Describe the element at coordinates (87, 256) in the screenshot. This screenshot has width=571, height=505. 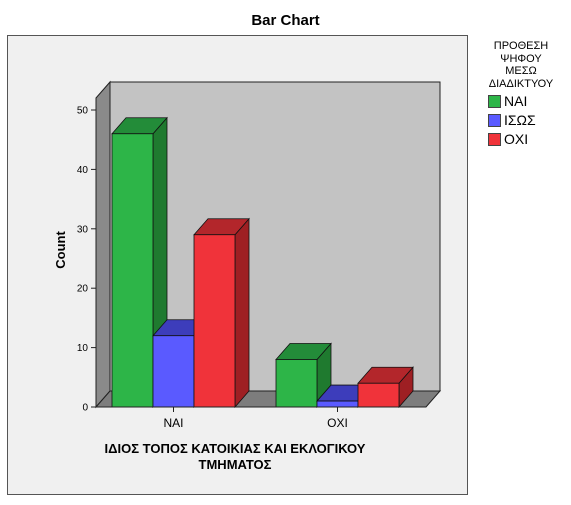
I see `y-axis: 0 10 20 30 40 50` at that location.